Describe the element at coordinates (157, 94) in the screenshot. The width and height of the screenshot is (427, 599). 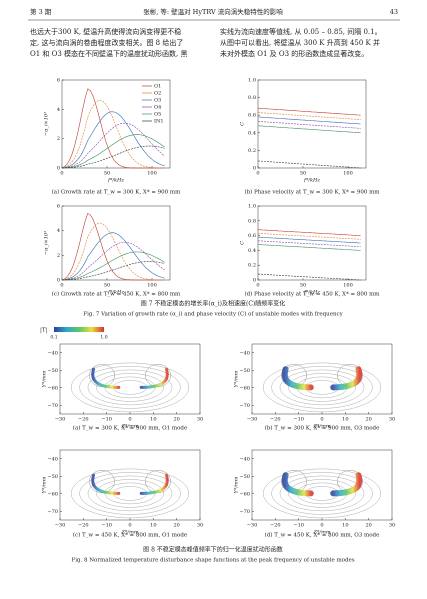
I see `legend-label: O2` at that location.